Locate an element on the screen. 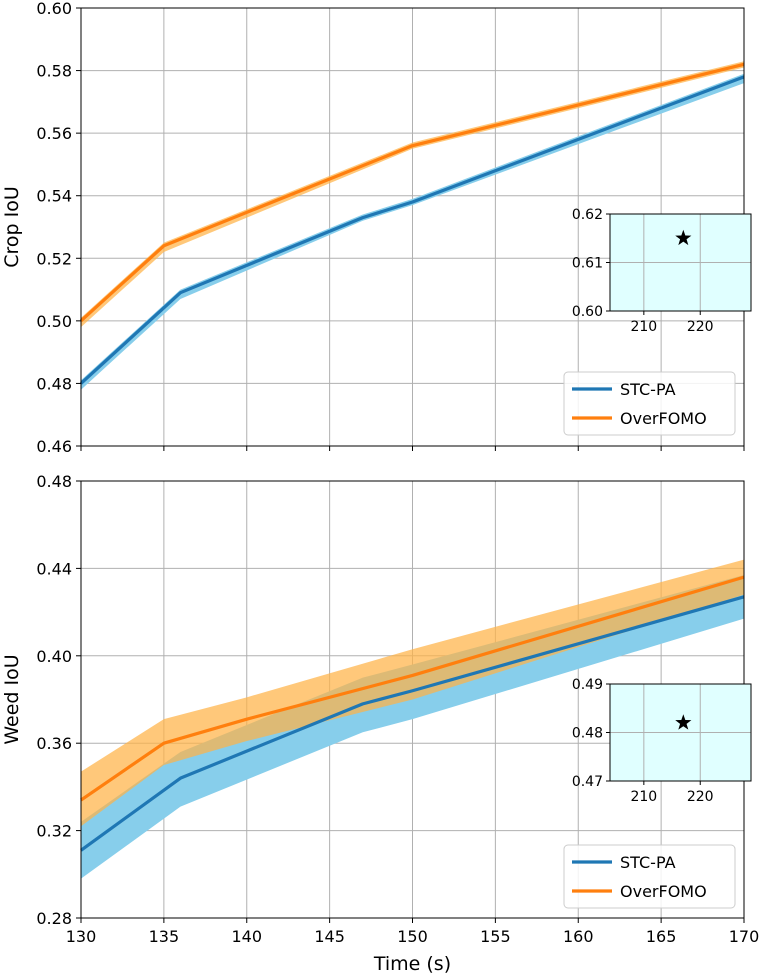 The image size is (766, 978). inset-chart: 210 220 0.47 0.48 0.49 is located at coordinates (662, 741).